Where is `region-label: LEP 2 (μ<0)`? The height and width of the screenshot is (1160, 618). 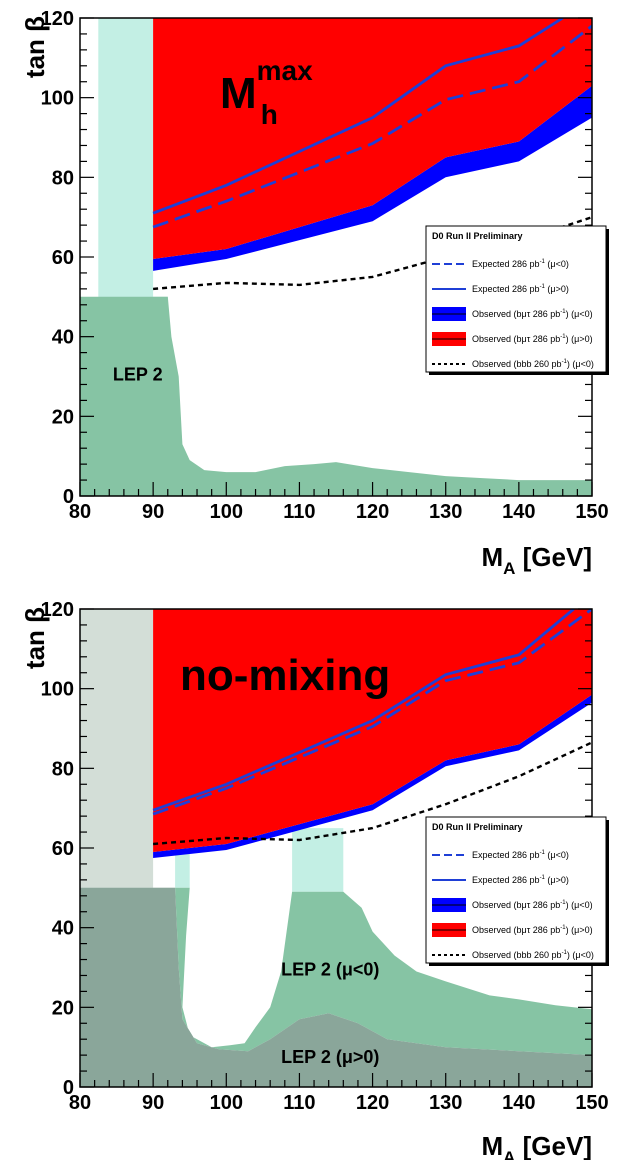
region-label: LEP 2 (μ<0) is located at coordinates (330, 969).